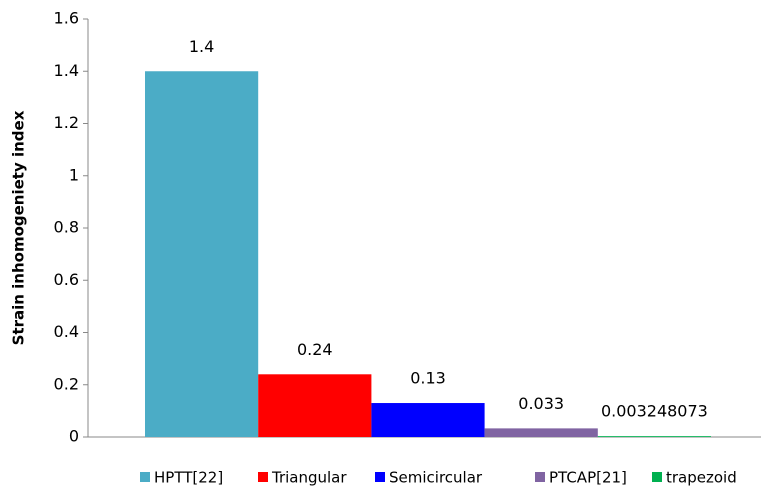 Image resolution: width=761 pixels, height=493 pixels. Describe the element at coordinates (315, 349) in the screenshot. I see `data-label: 0.24` at that location.